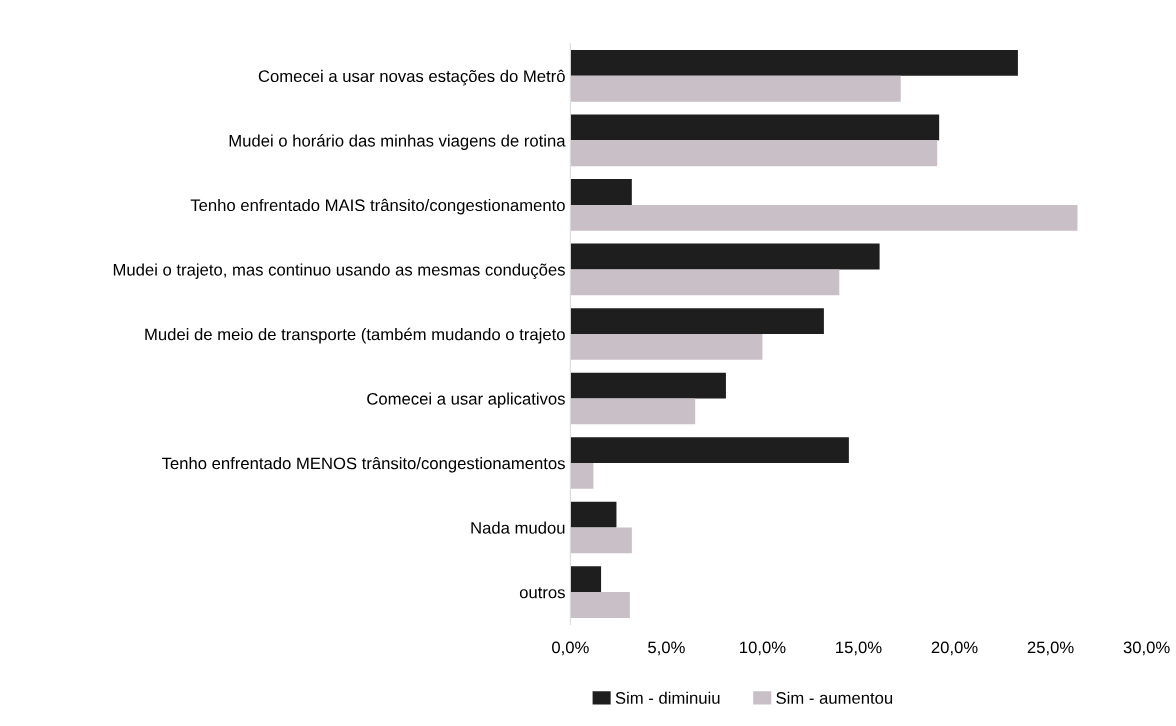 The image size is (1176, 726). Describe the element at coordinates (377, 206) in the screenshot. I see `y-tick-label: Tenho enfrentado MAIS trânsito/congestionamento` at that location.